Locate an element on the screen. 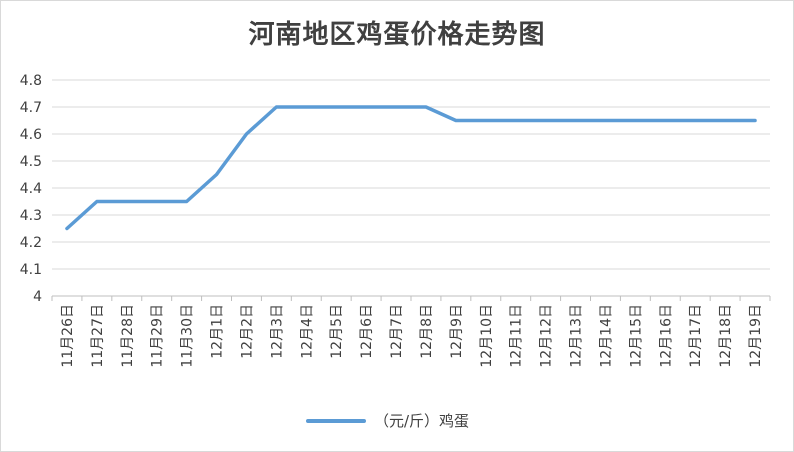 The height and width of the screenshot is (452, 794). x-tick-label: 12月14日 is located at coordinates (606, 336).